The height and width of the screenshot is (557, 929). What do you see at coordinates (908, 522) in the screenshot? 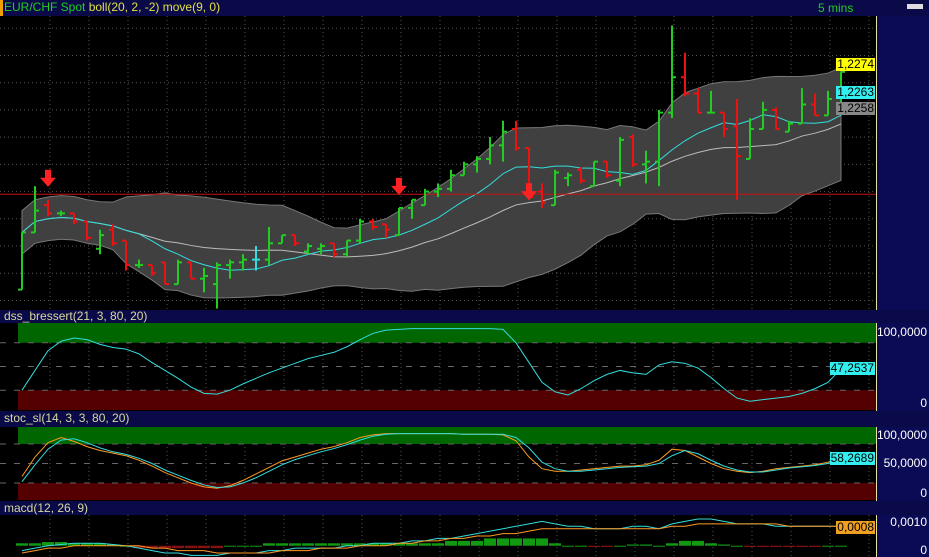
I see `macd-tick-0010: 0,0010` at bounding box center [908, 522].